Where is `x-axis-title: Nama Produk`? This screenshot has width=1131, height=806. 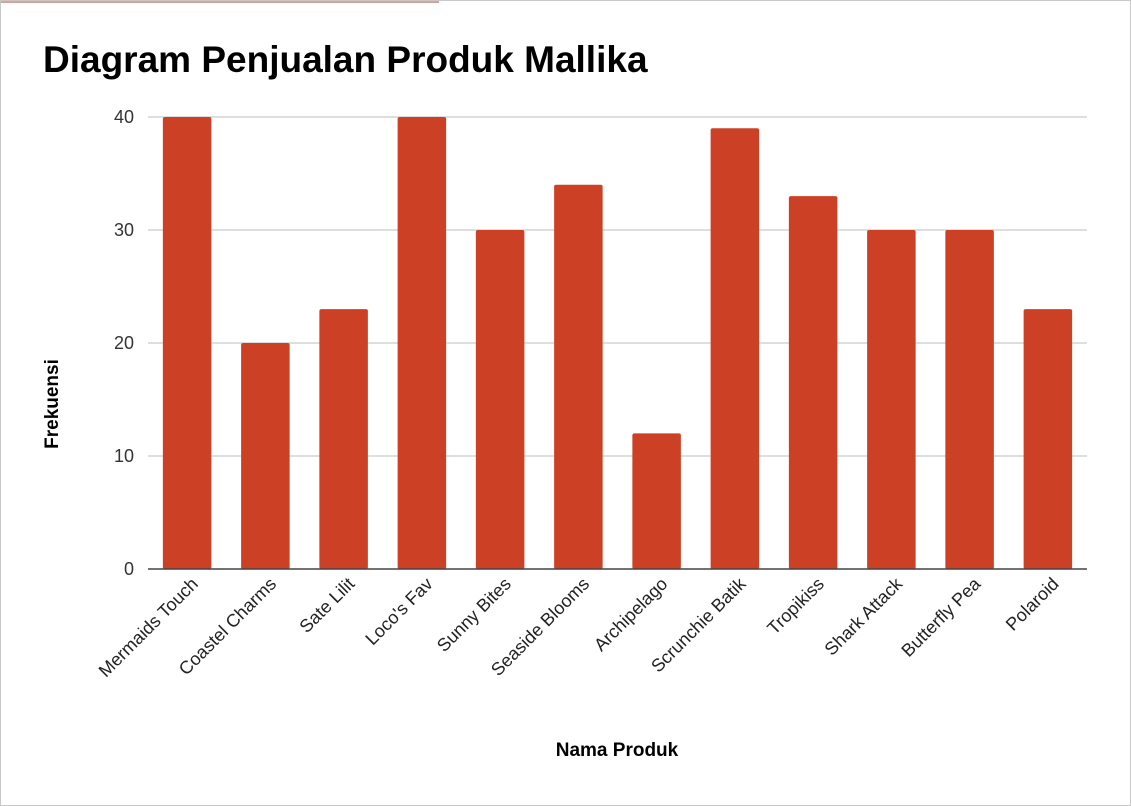 x-axis-title: Nama Produk is located at coordinates (617, 750).